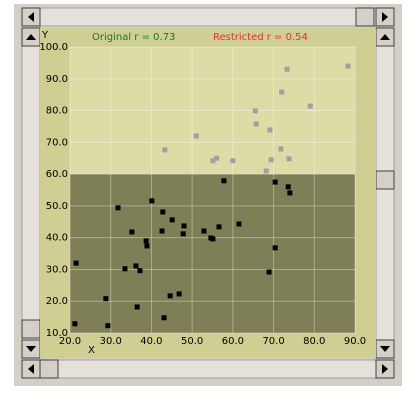 This screenshot has height=406, width=418. Describe the element at coordinates (57, 301) in the screenshot. I see `y-tick-label: 20.0` at that location.